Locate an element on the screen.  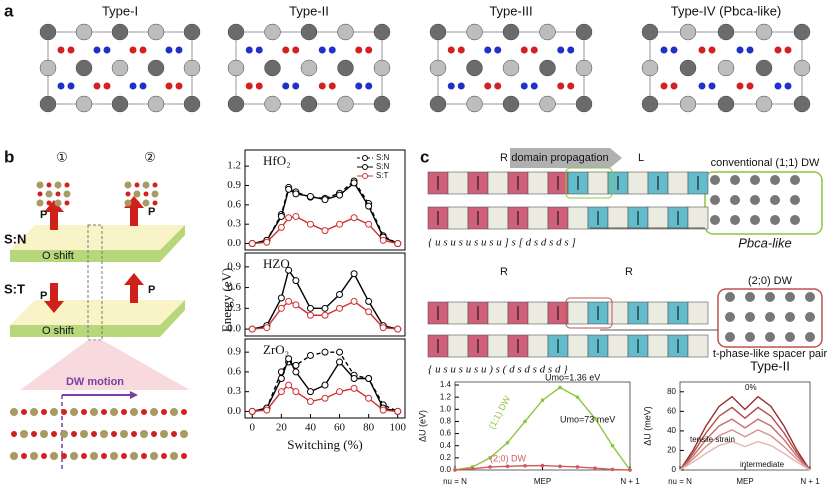
state-label: S:N is located at coordinates (15, 238).